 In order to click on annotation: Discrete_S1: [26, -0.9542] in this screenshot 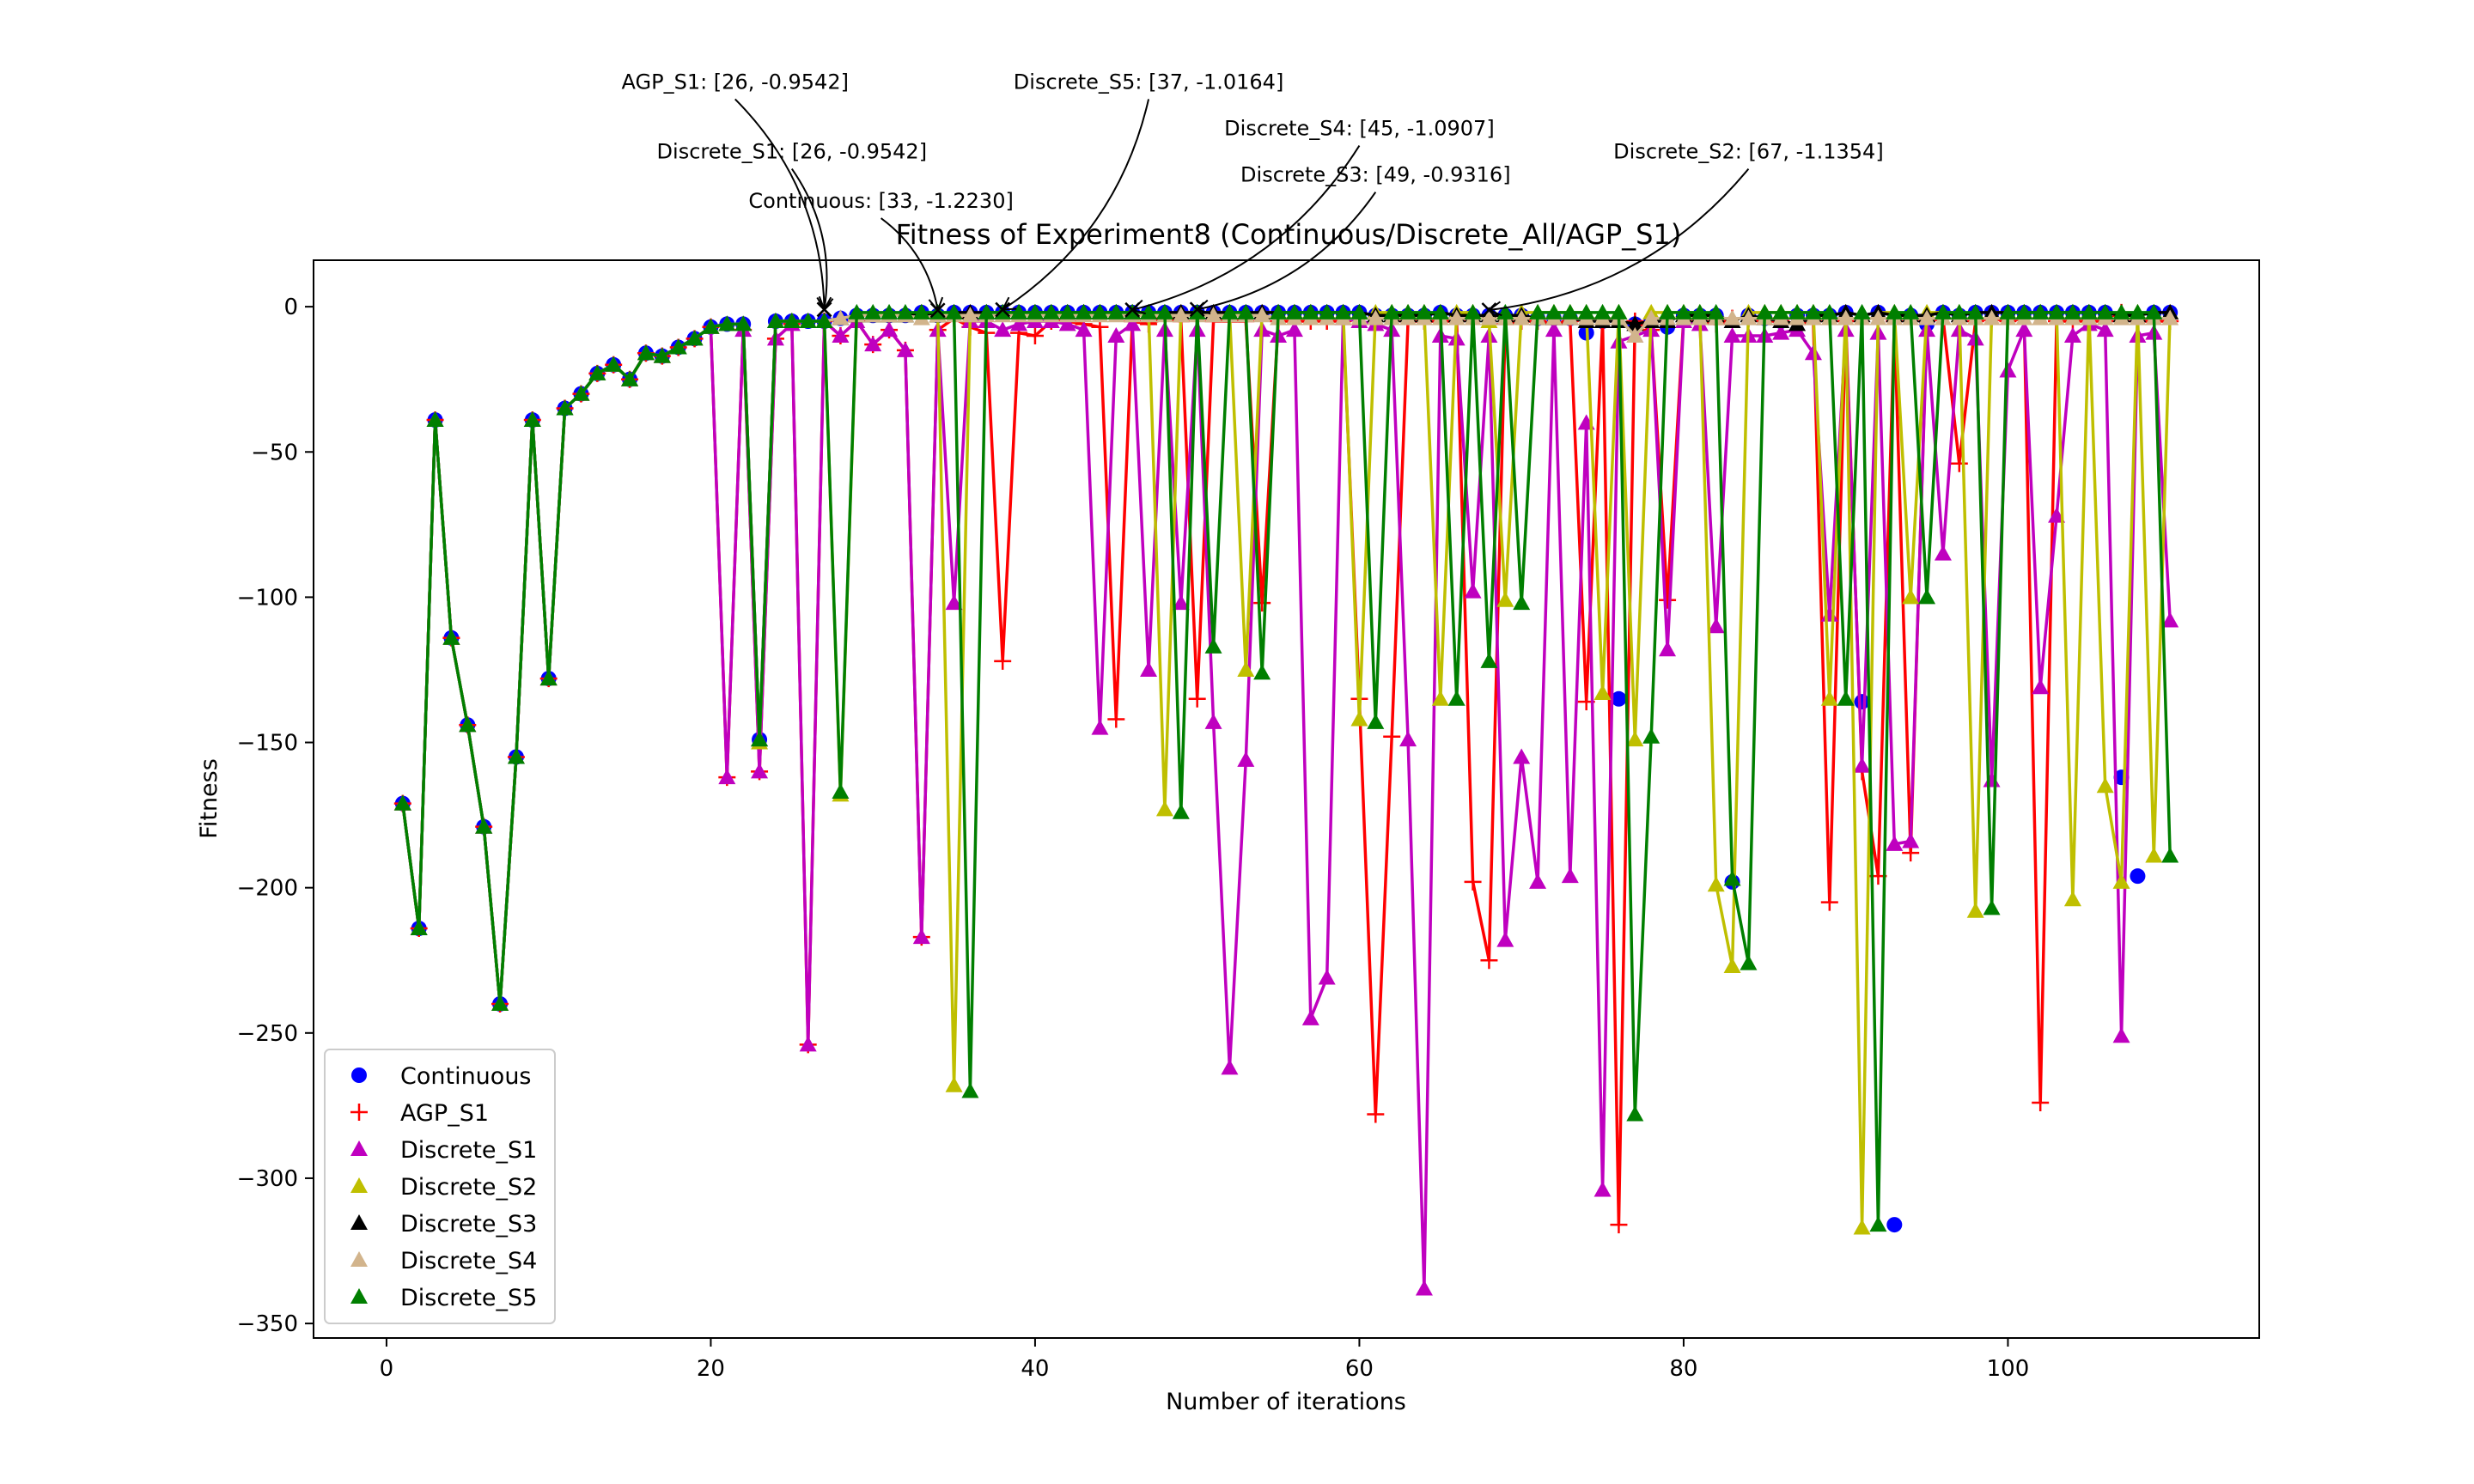, I will do `click(792, 229)`.